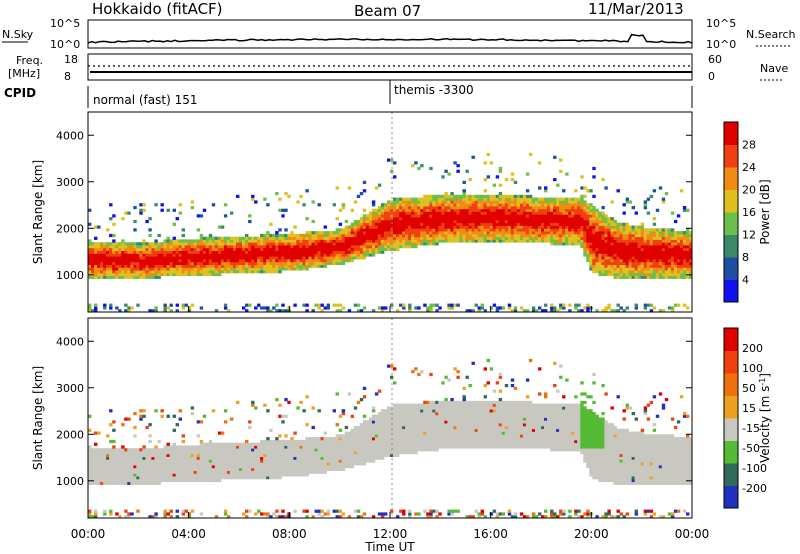 The height and width of the screenshot is (554, 800). What do you see at coordinates (157, 9) in the screenshot?
I see `station-title: Hokkaido (fitACF)` at bounding box center [157, 9].